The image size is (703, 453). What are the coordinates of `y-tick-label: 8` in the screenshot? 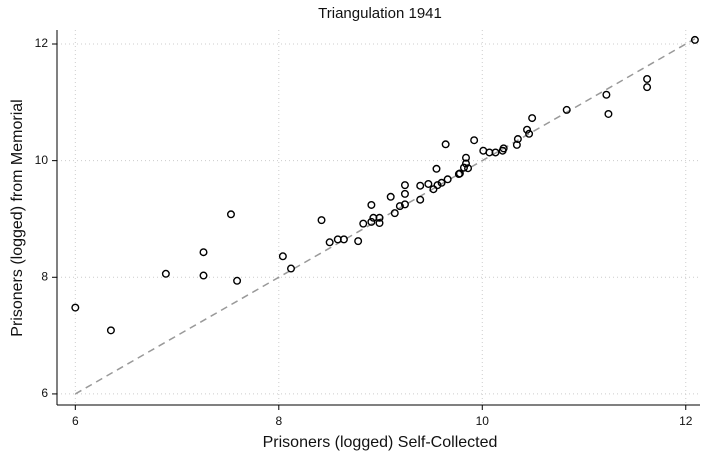 It's located at (44, 276).